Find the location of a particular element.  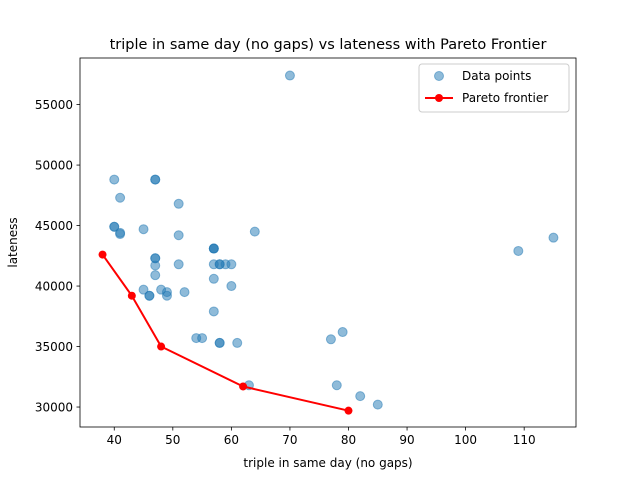

x-axis-ticks: 40 50 60 70 80 90 100 110 is located at coordinates (321, 437).